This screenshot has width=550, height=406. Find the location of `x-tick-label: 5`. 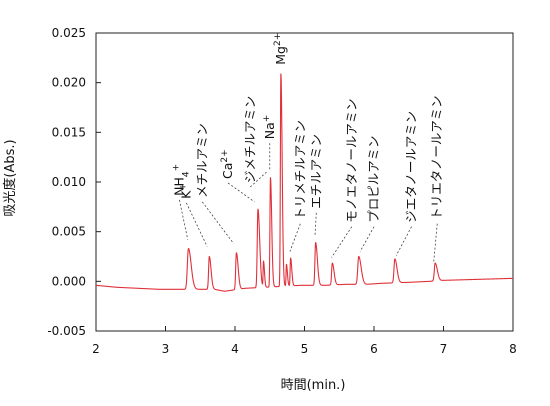

x-tick-label: 5 is located at coordinates (305, 349).